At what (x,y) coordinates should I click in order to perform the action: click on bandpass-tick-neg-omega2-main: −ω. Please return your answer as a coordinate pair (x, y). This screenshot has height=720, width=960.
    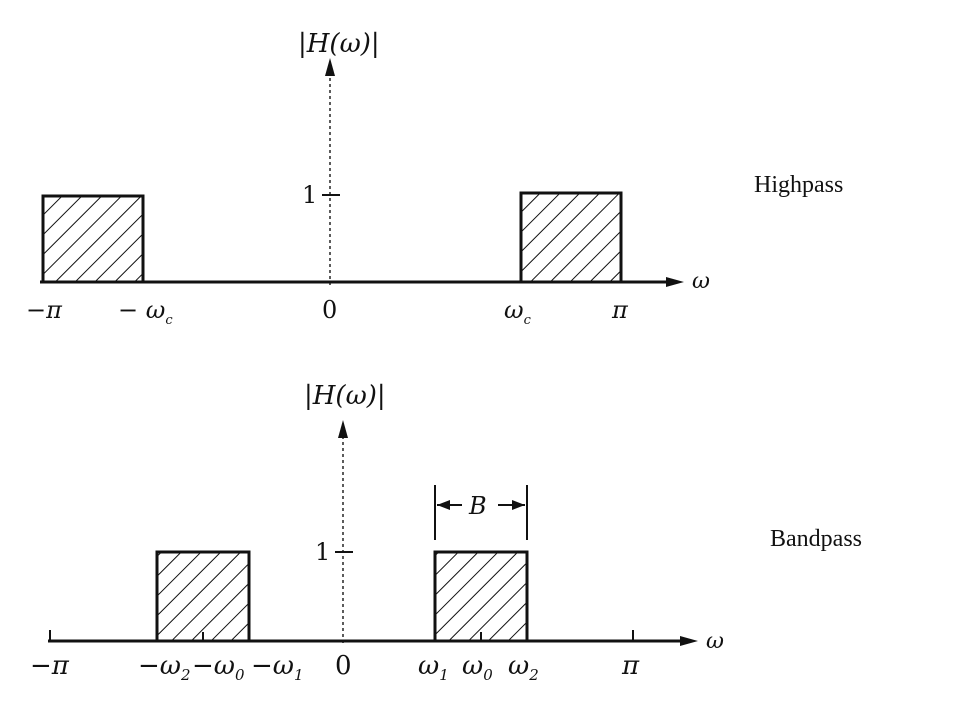
    Looking at the image, I should click on (159, 666).